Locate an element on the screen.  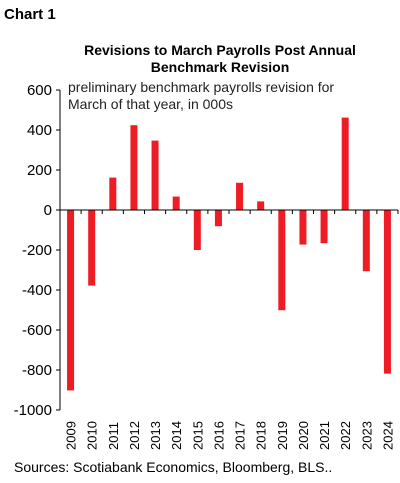
x-tick-label-2013: 2013 is located at coordinates (155, 435).